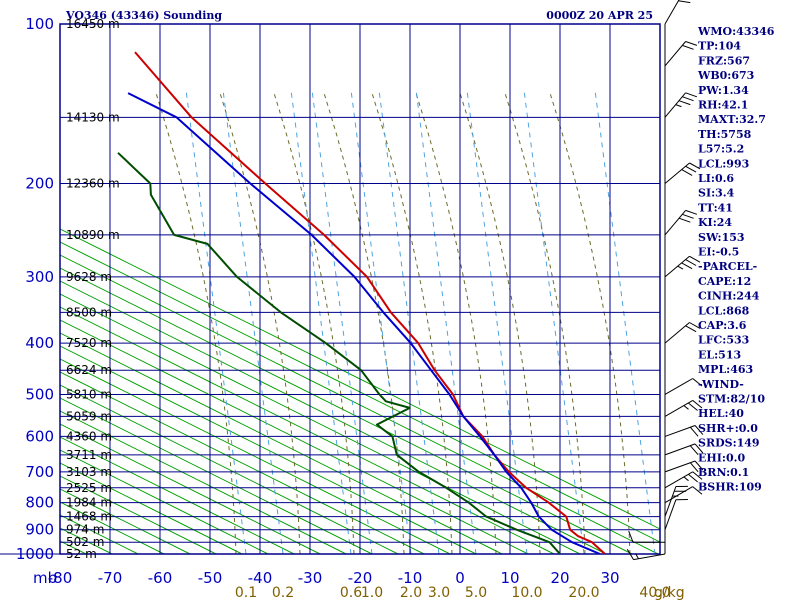 This screenshot has height=600, width=800. Describe the element at coordinates (725, 75) in the screenshot. I see `index-item: WB0:673` at that location.